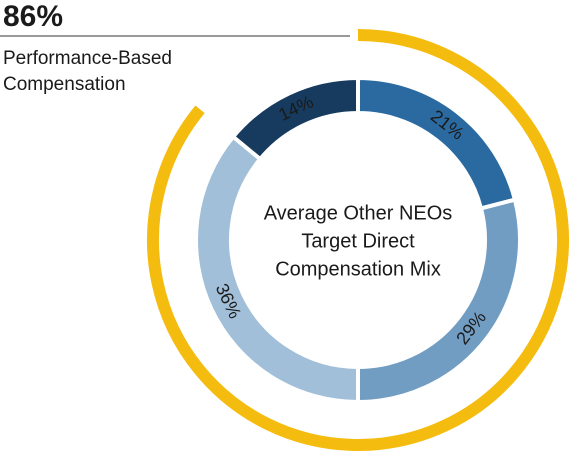 This screenshot has width=574, height=461. I want to click on highlight-text: Compensation, so click(64, 84).